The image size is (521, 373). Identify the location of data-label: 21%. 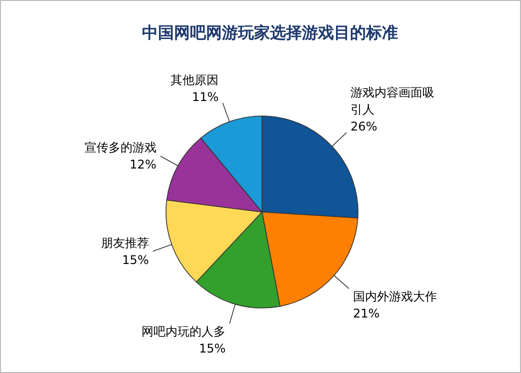
(366, 313).